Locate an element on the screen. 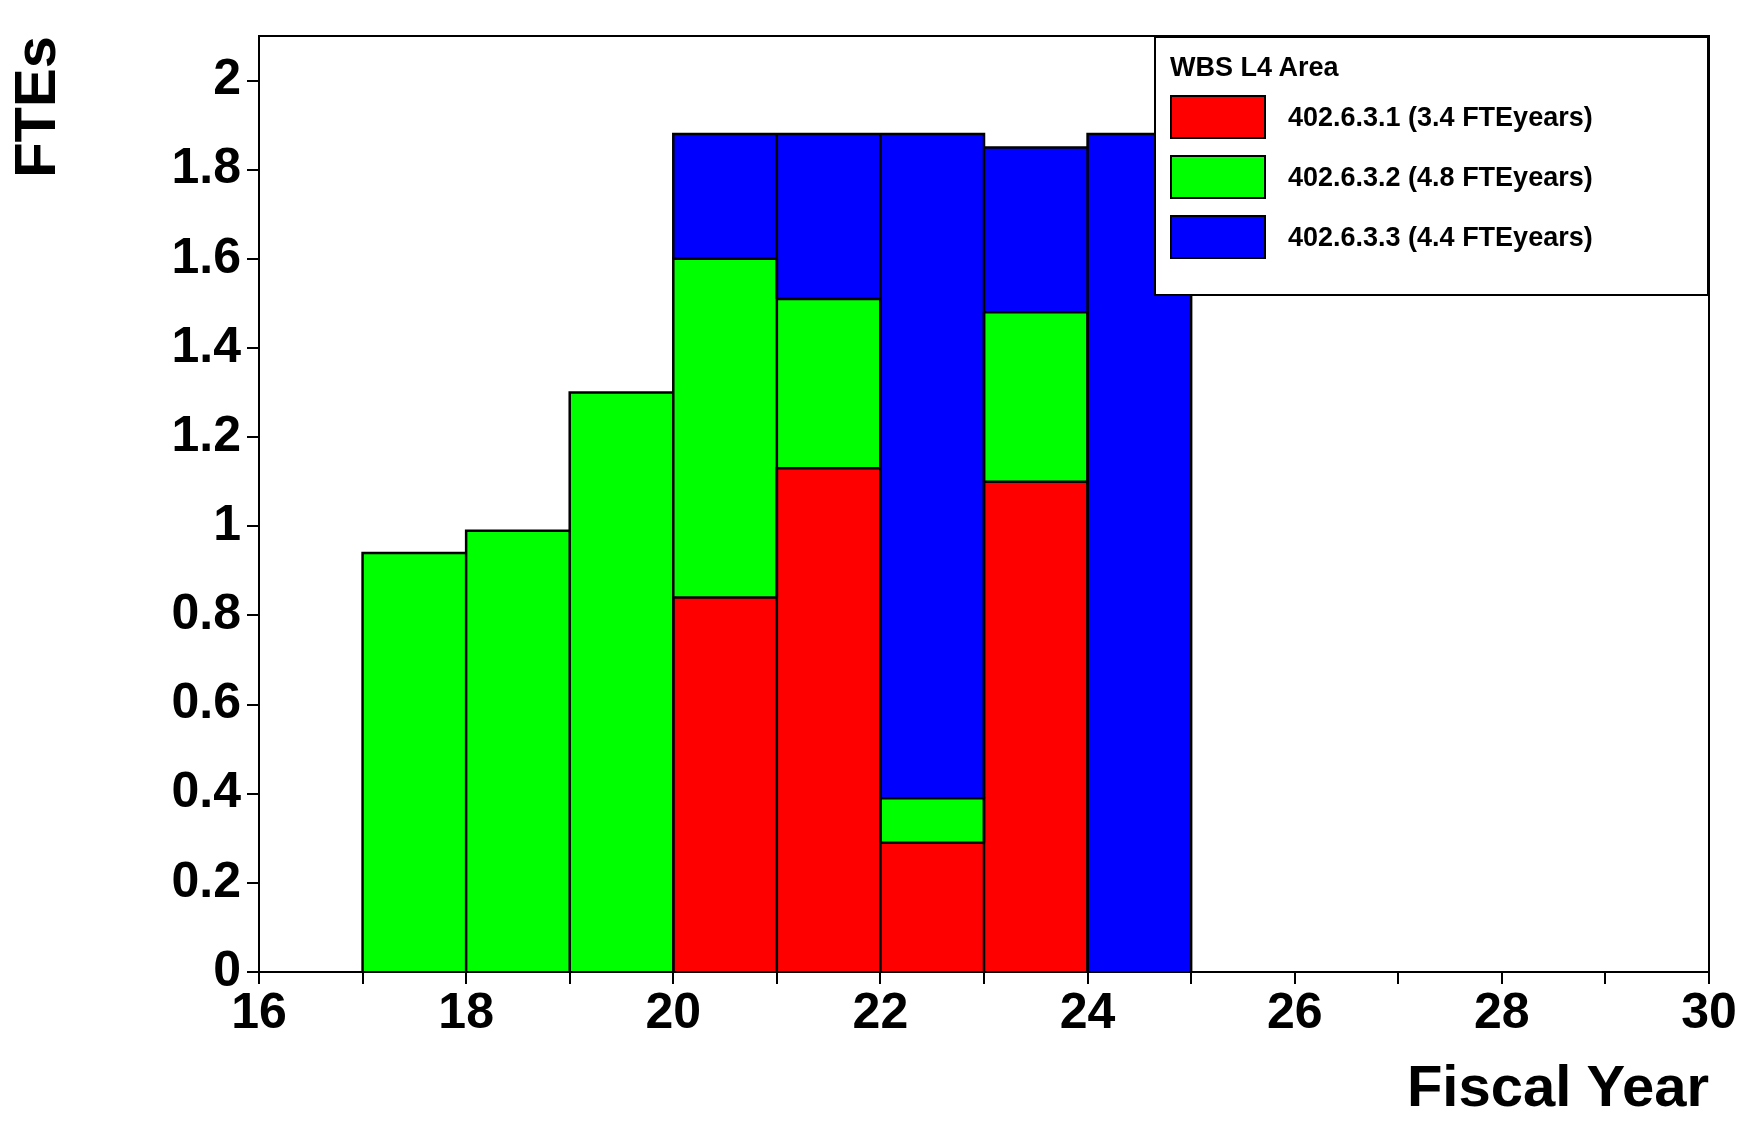  y-axis-title: FTEs is located at coordinates (34, 107).